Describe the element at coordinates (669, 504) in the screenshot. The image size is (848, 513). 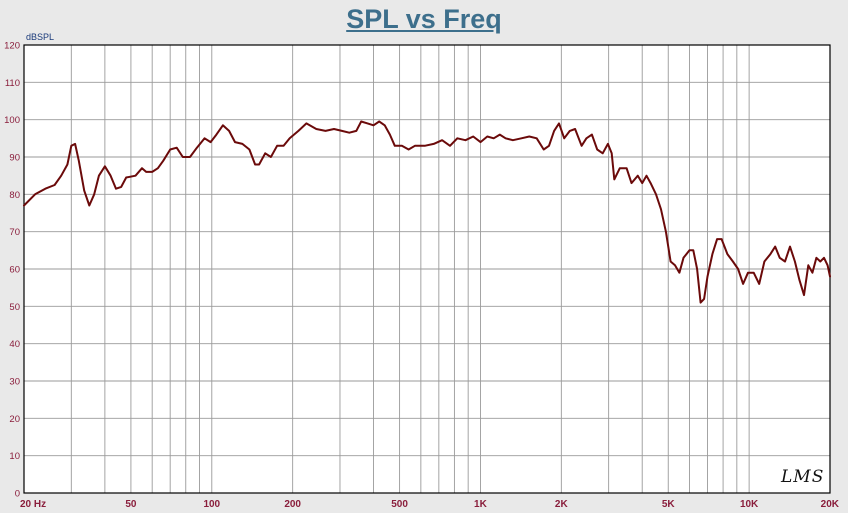
I see `x-tick-label: 5K` at that location.